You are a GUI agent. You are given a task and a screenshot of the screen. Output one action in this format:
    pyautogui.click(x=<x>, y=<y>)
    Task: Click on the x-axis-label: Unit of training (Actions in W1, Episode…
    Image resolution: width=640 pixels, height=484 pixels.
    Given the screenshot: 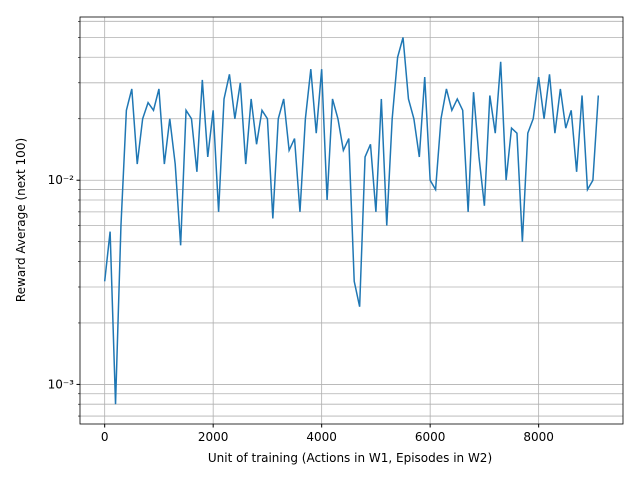 What is the action you would take?
    pyautogui.click(x=350, y=458)
    